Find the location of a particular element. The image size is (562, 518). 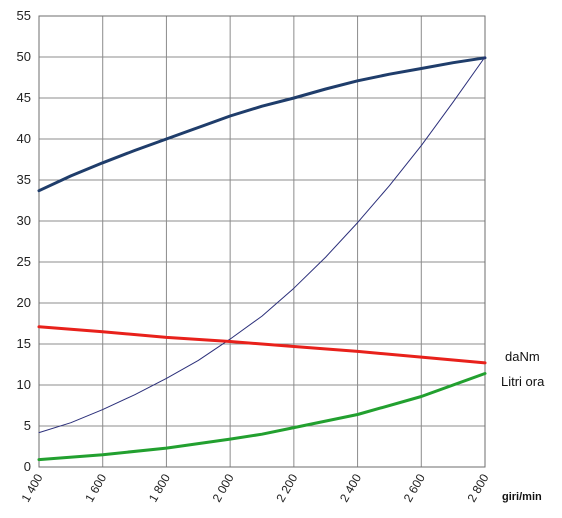

x-axis-ticks: 1 400 1 600 1 800 2 000 2 200 2 400 2 600 2 800 is located at coordinates (254, 487).